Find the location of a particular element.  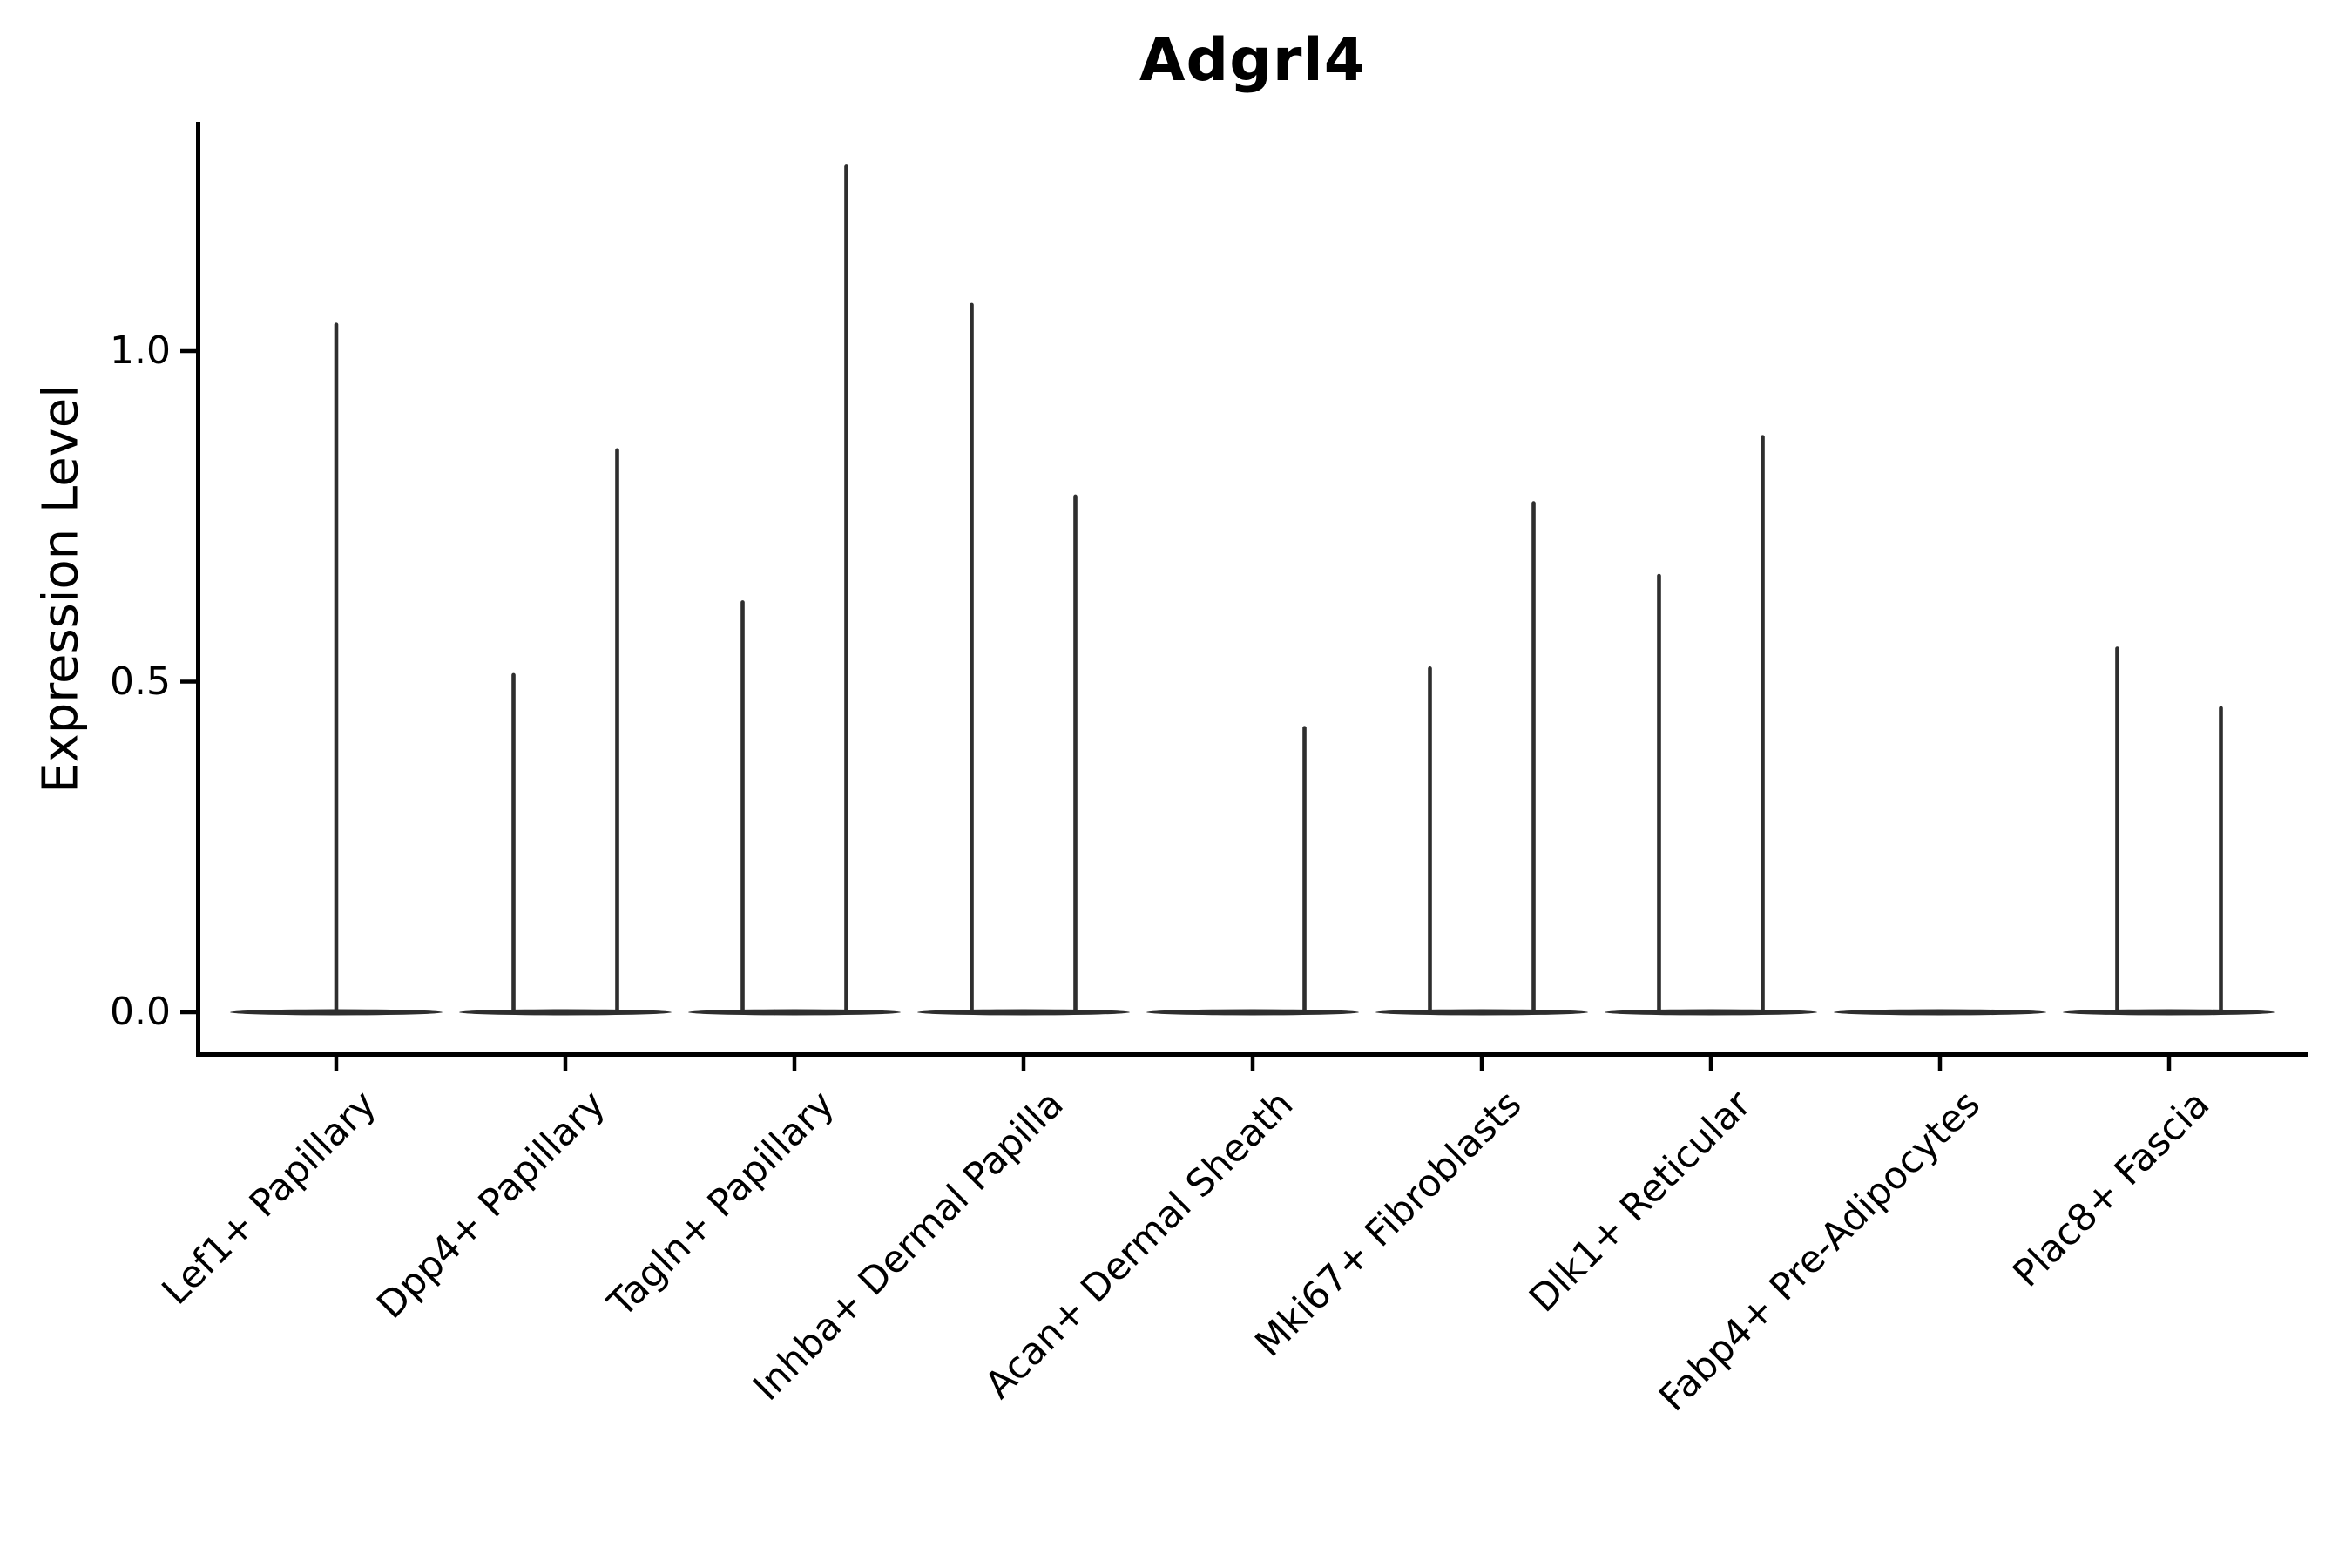

violin-baselines is located at coordinates (1252, 1013).